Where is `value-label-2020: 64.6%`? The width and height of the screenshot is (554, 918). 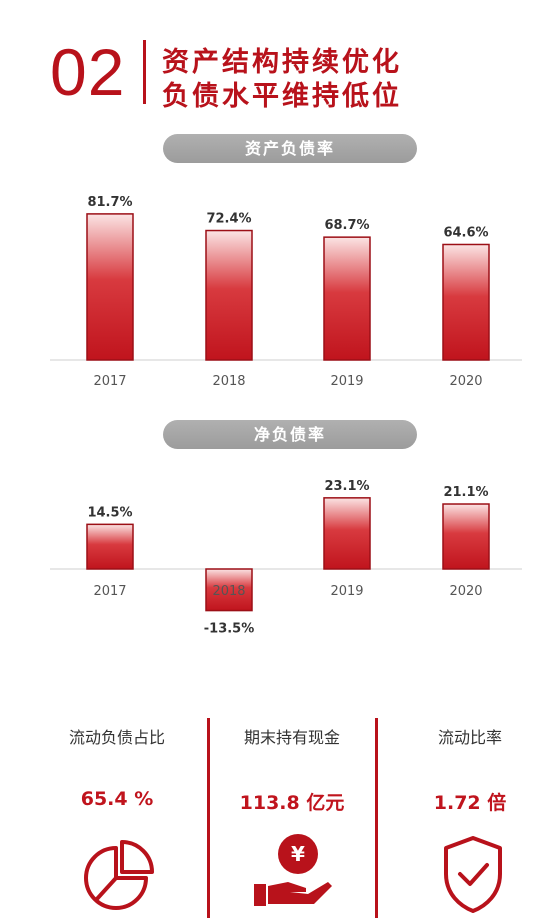 value-label-2020: 64.6% is located at coordinates (465, 232).